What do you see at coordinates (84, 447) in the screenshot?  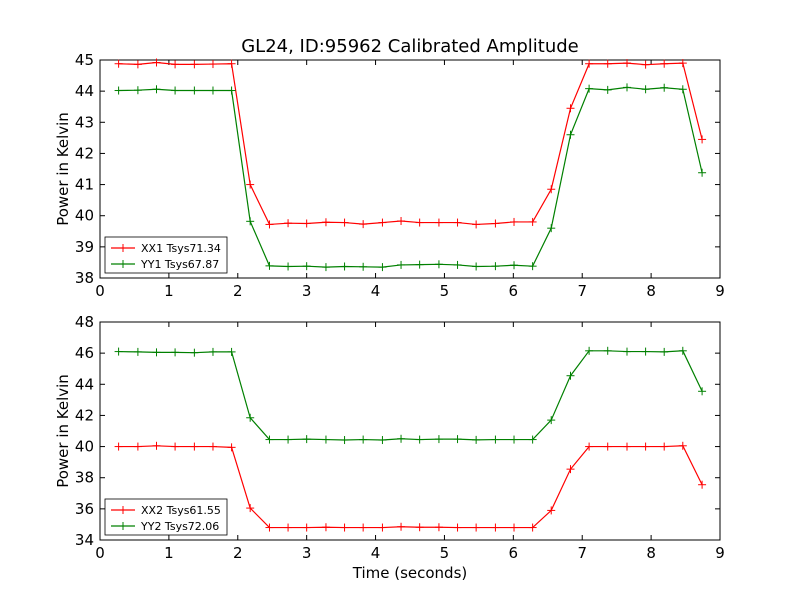 I see `bottom-y-tick-label: 40` at bounding box center [84, 447].